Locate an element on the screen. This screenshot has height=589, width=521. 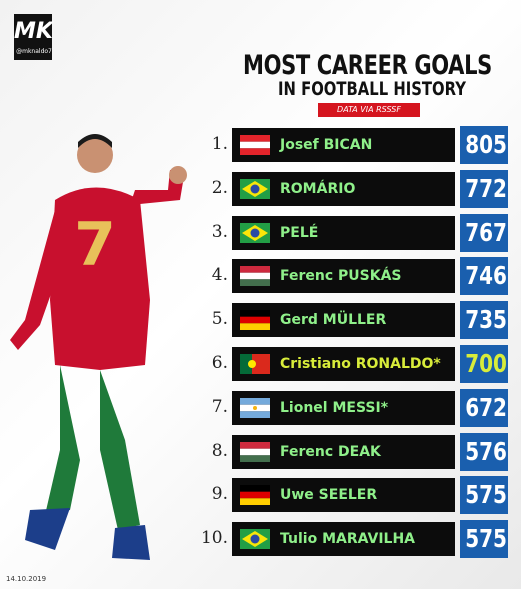
goals: 805 is located at coordinates (484, 145).